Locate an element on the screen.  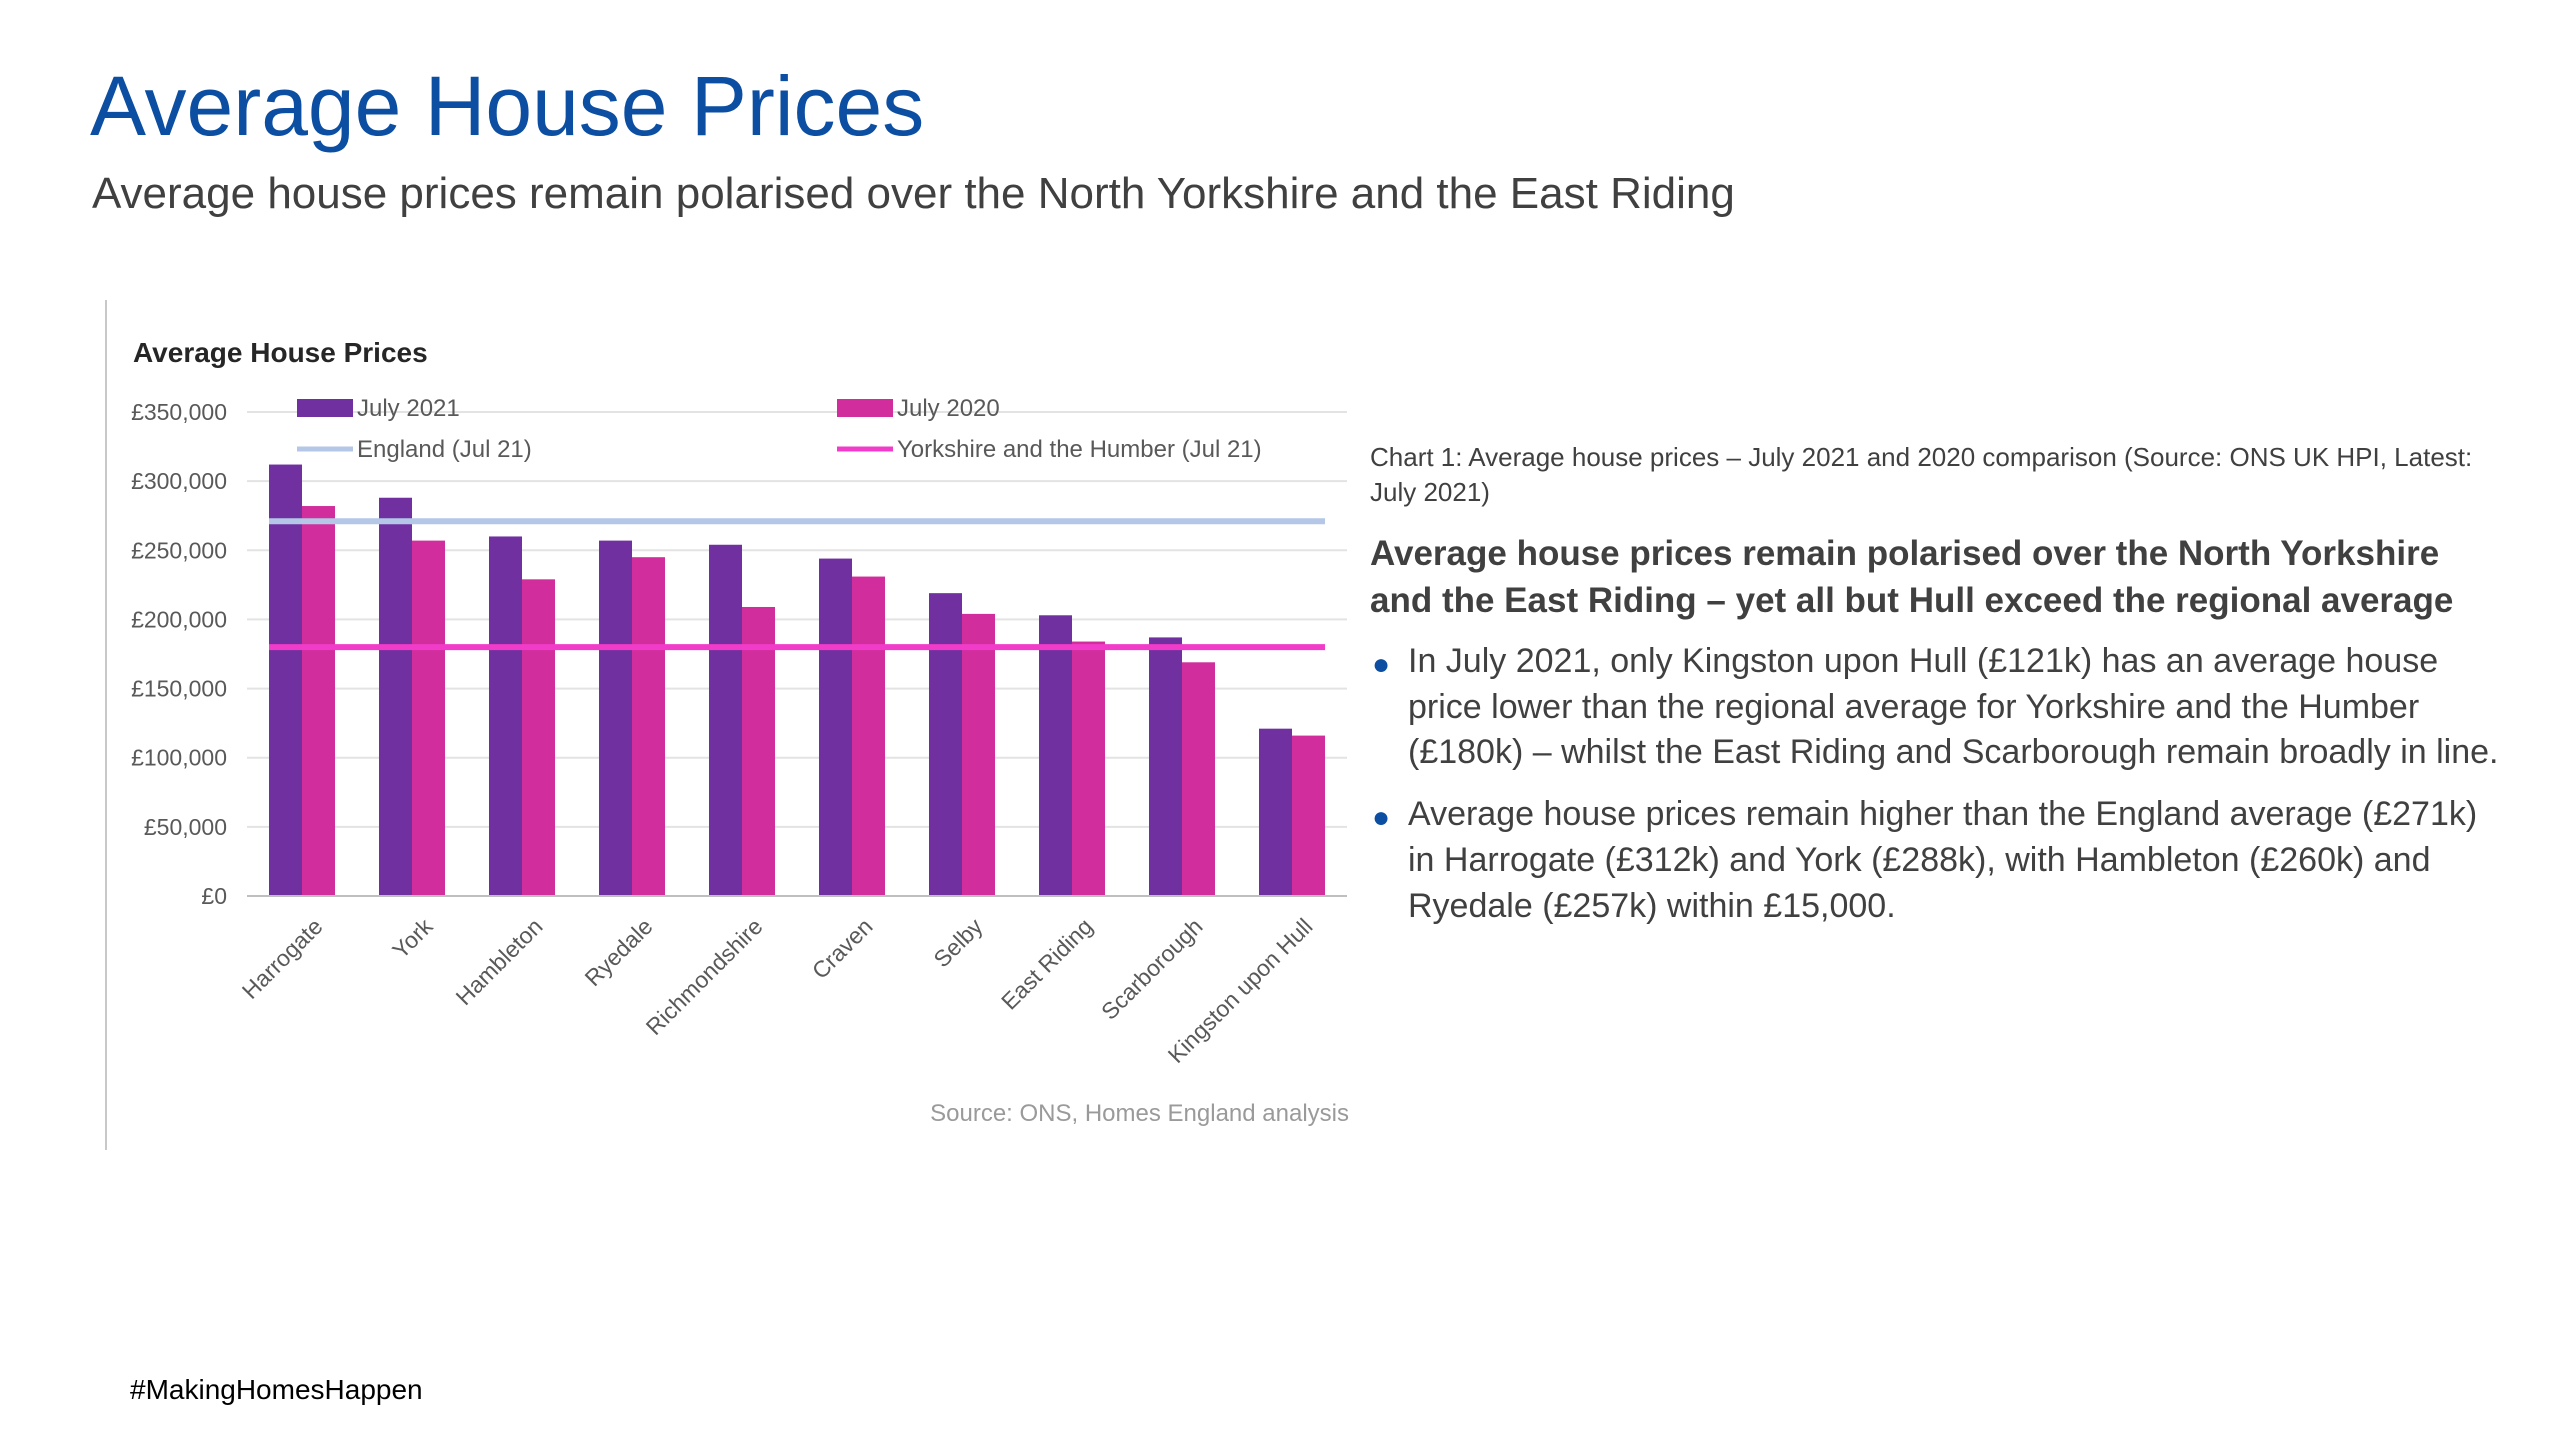
legend-july-2021-label: July 2021 is located at coordinates (408, 408).